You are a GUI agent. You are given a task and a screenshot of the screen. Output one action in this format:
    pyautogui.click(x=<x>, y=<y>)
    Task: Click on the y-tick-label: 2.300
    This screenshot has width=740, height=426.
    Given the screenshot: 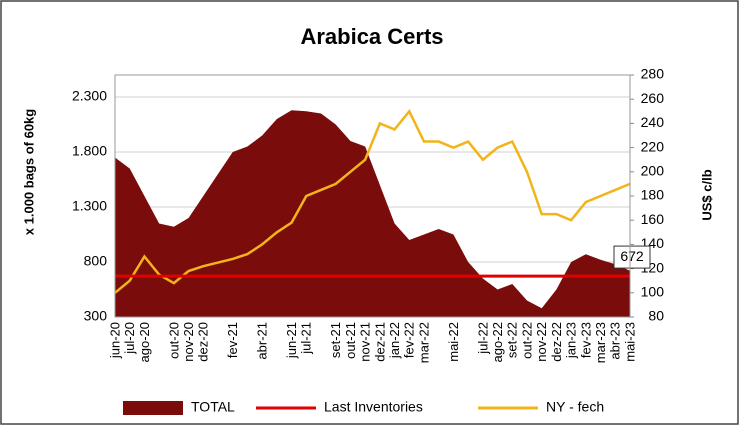 What is the action you would take?
    pyautogui.click(x=89, y=96)
    